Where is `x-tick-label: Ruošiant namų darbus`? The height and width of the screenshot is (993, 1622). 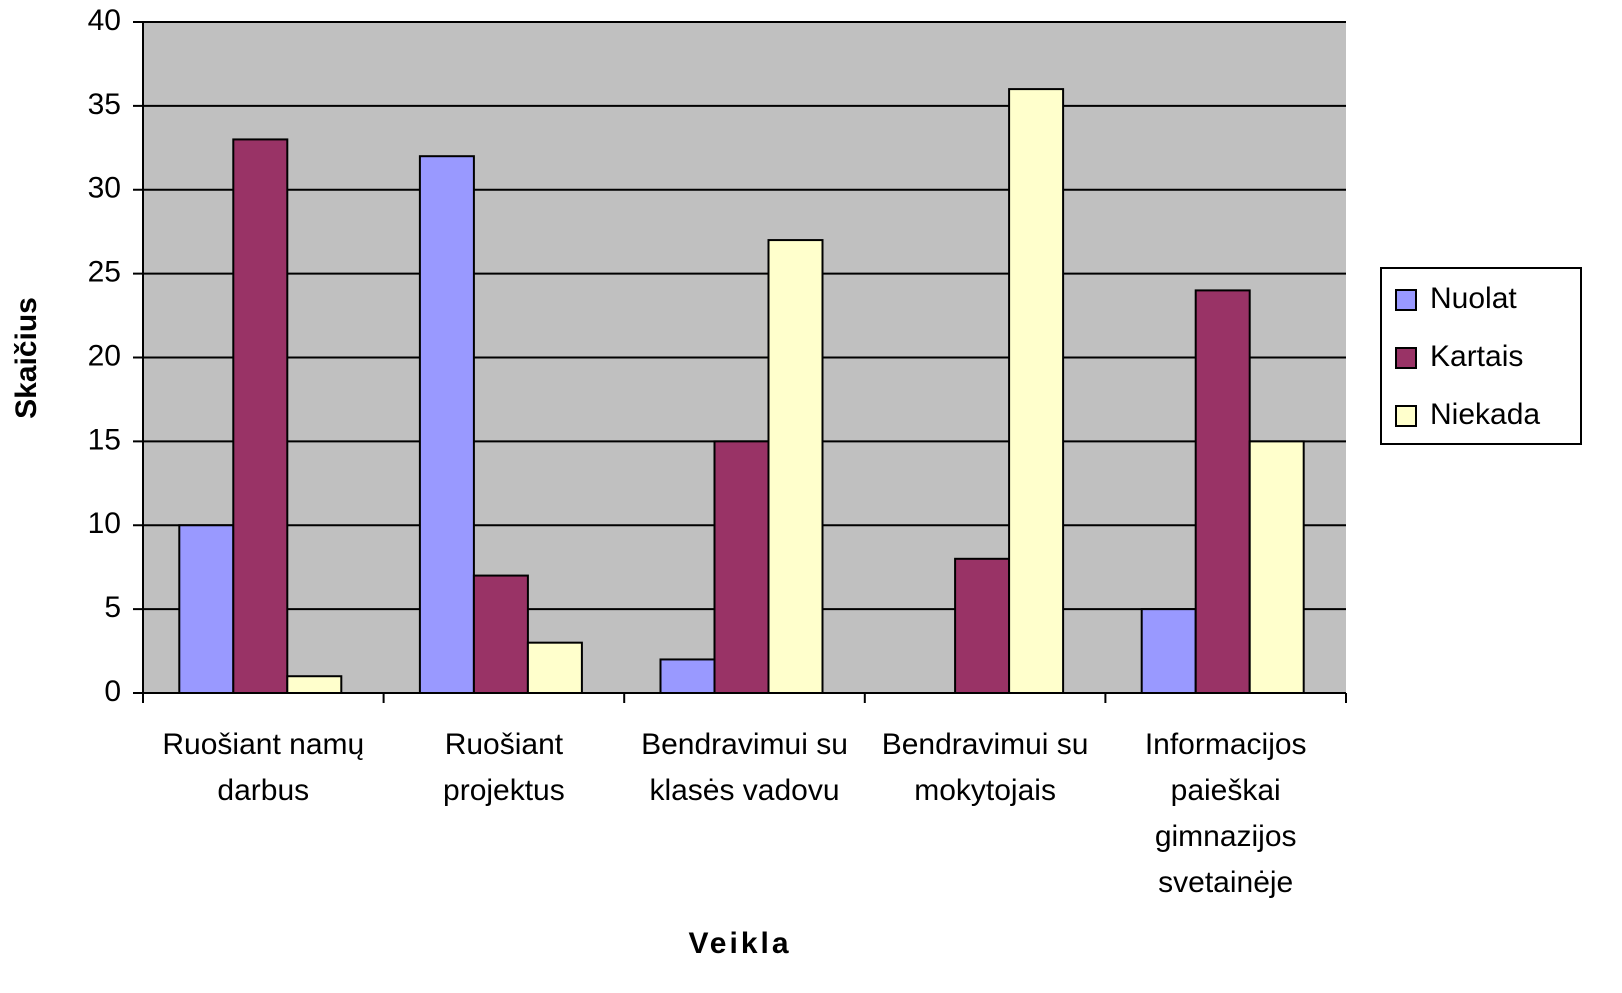 x-tick-label: Ruošiant namų darbus is located at coordinates (263, 767).